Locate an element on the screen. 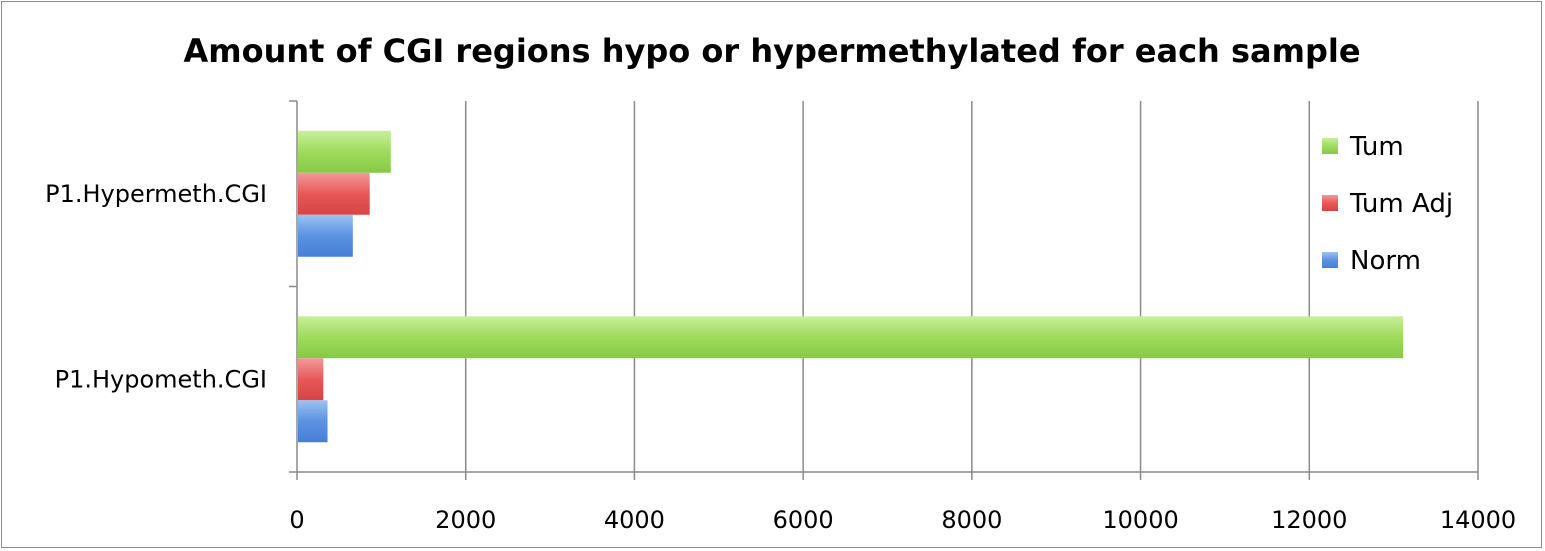 Image resolution: width=1545 pixels, height=551 pixels. x-tick-label: 14000 is located at coordinates (1478, 520).